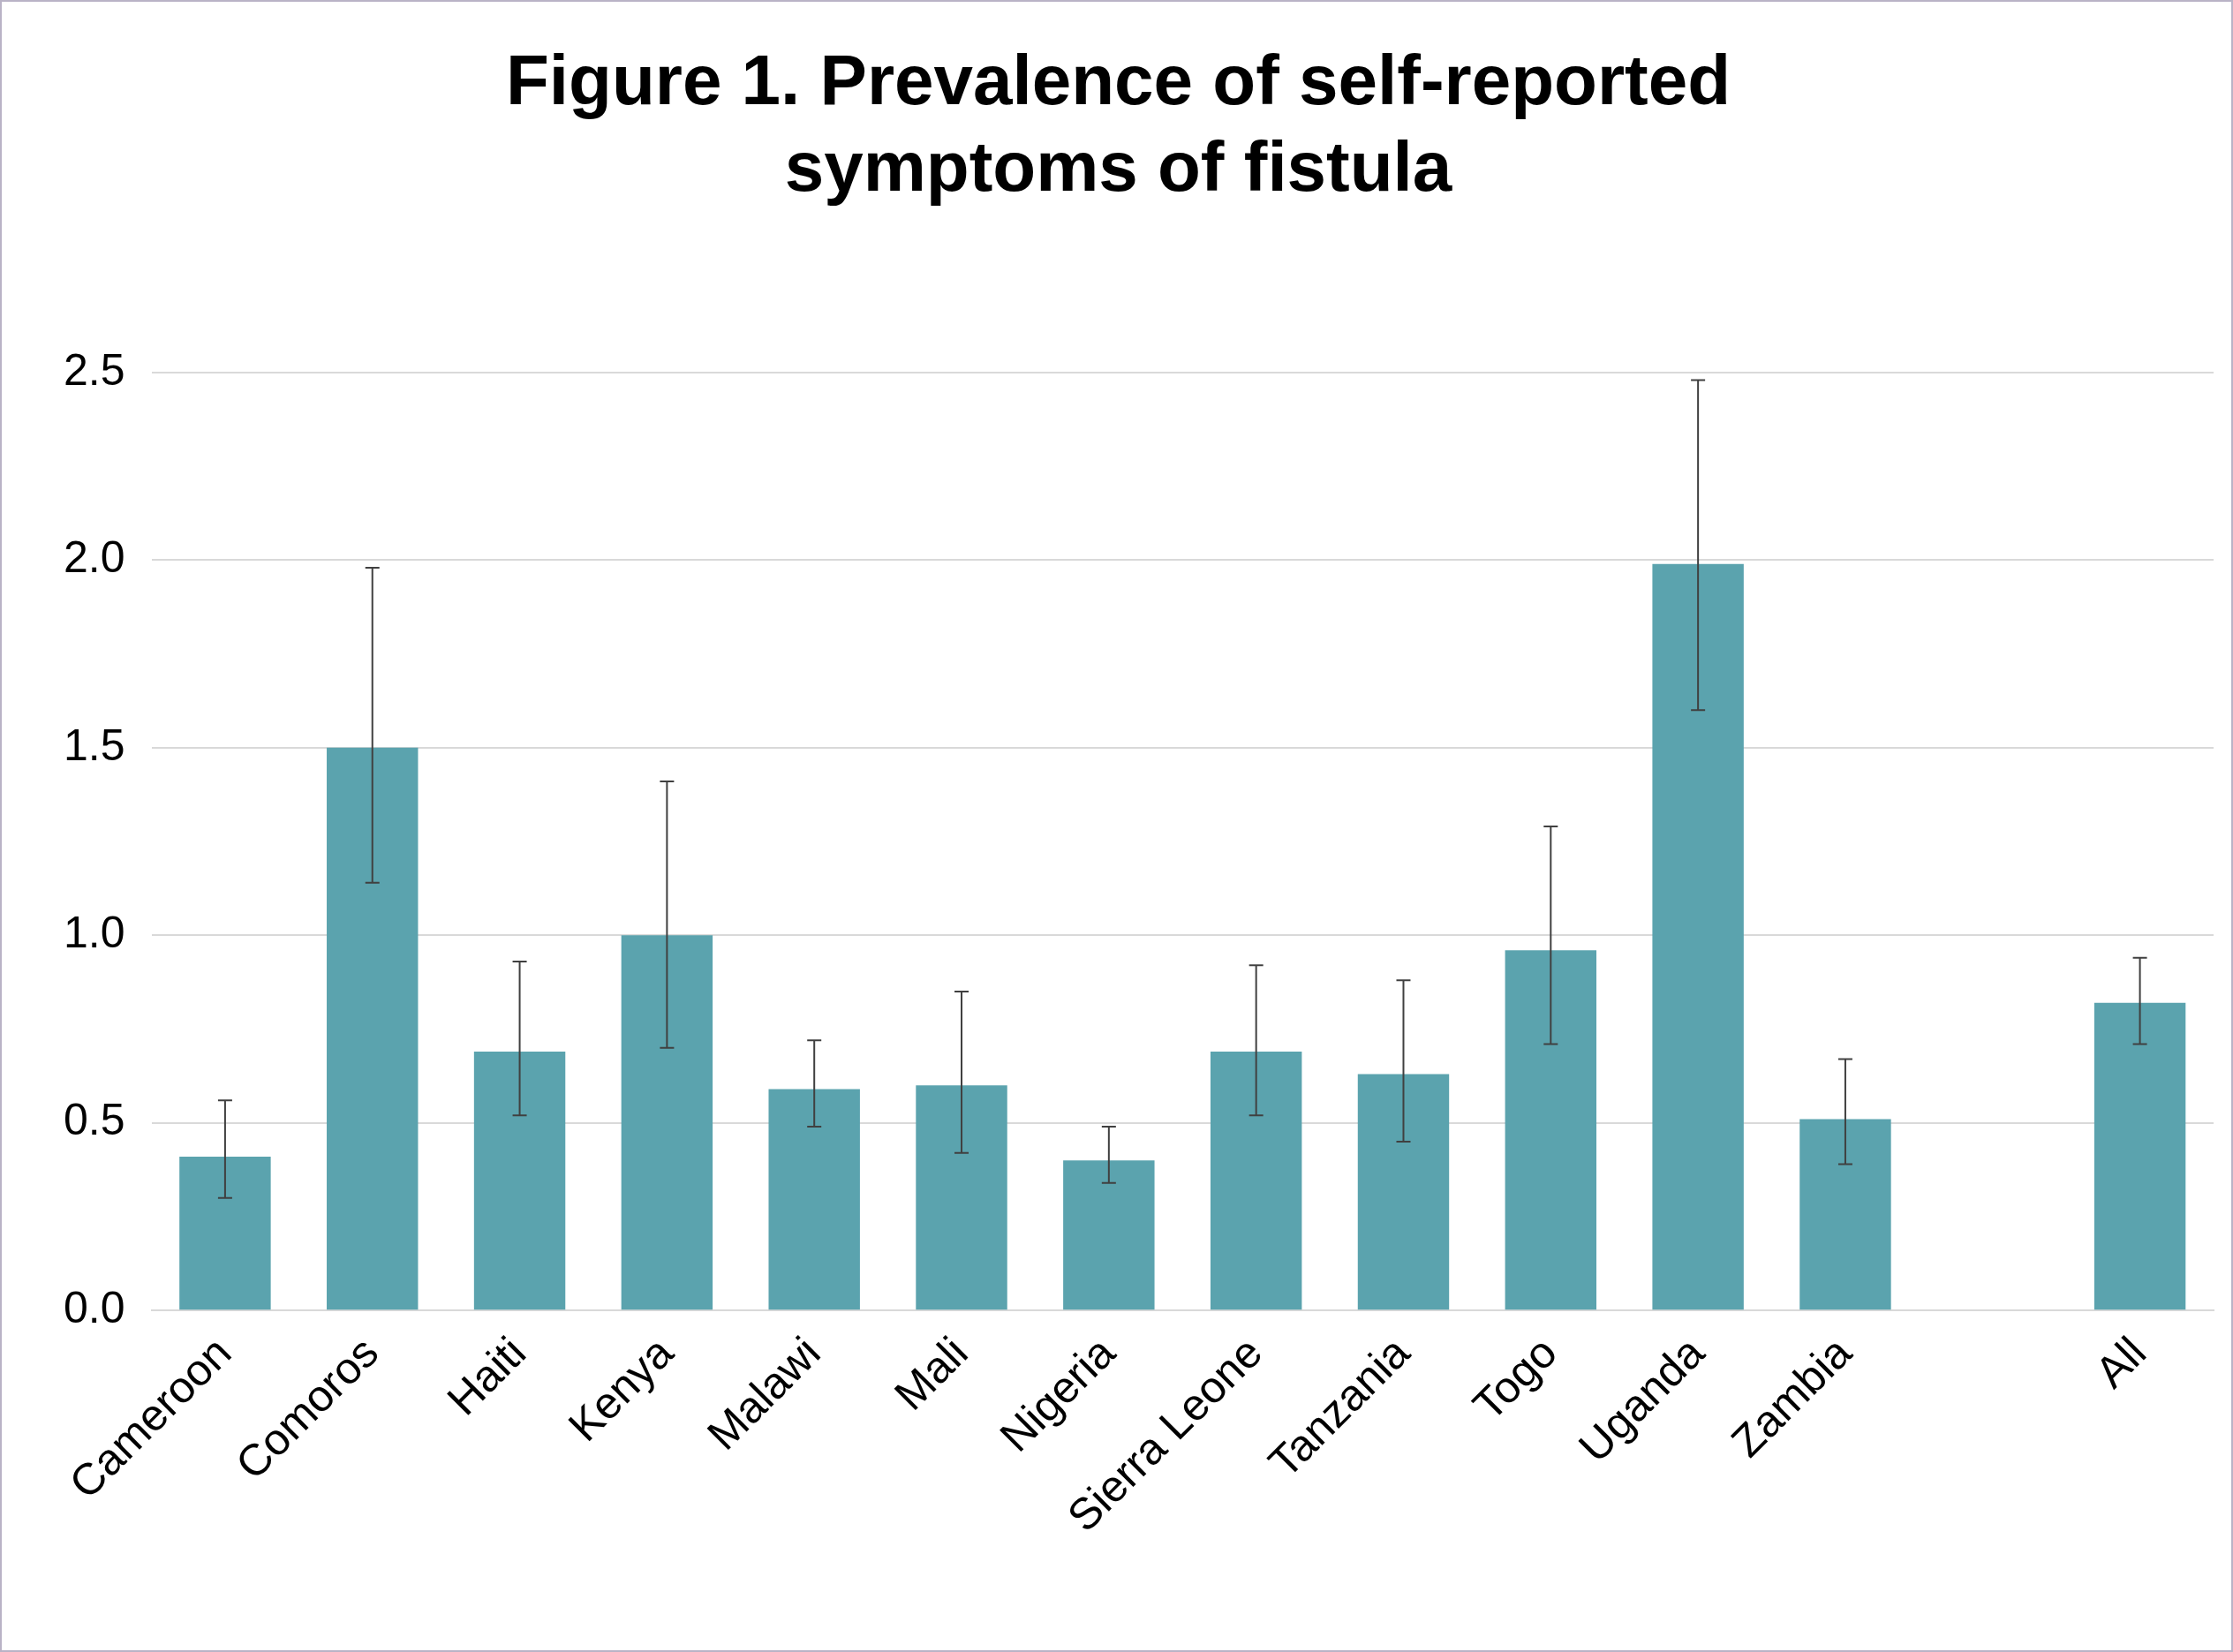 The height and width of the screenshot is (1652, 2233). Describe the element at coordinates (931, 1373) in the screenshot. I see `x-tick-label: Mali` at that location.